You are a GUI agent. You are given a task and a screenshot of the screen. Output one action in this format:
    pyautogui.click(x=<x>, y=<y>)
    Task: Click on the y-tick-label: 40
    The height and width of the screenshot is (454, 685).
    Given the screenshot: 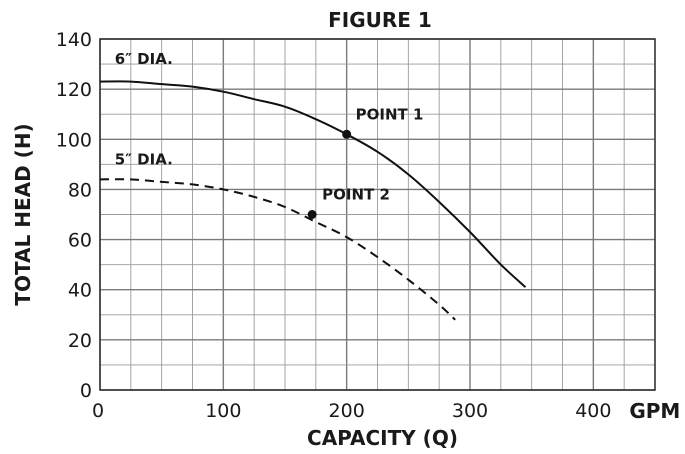 What is the action you would take?
    pyautogui.click(x=80, y=291)
    